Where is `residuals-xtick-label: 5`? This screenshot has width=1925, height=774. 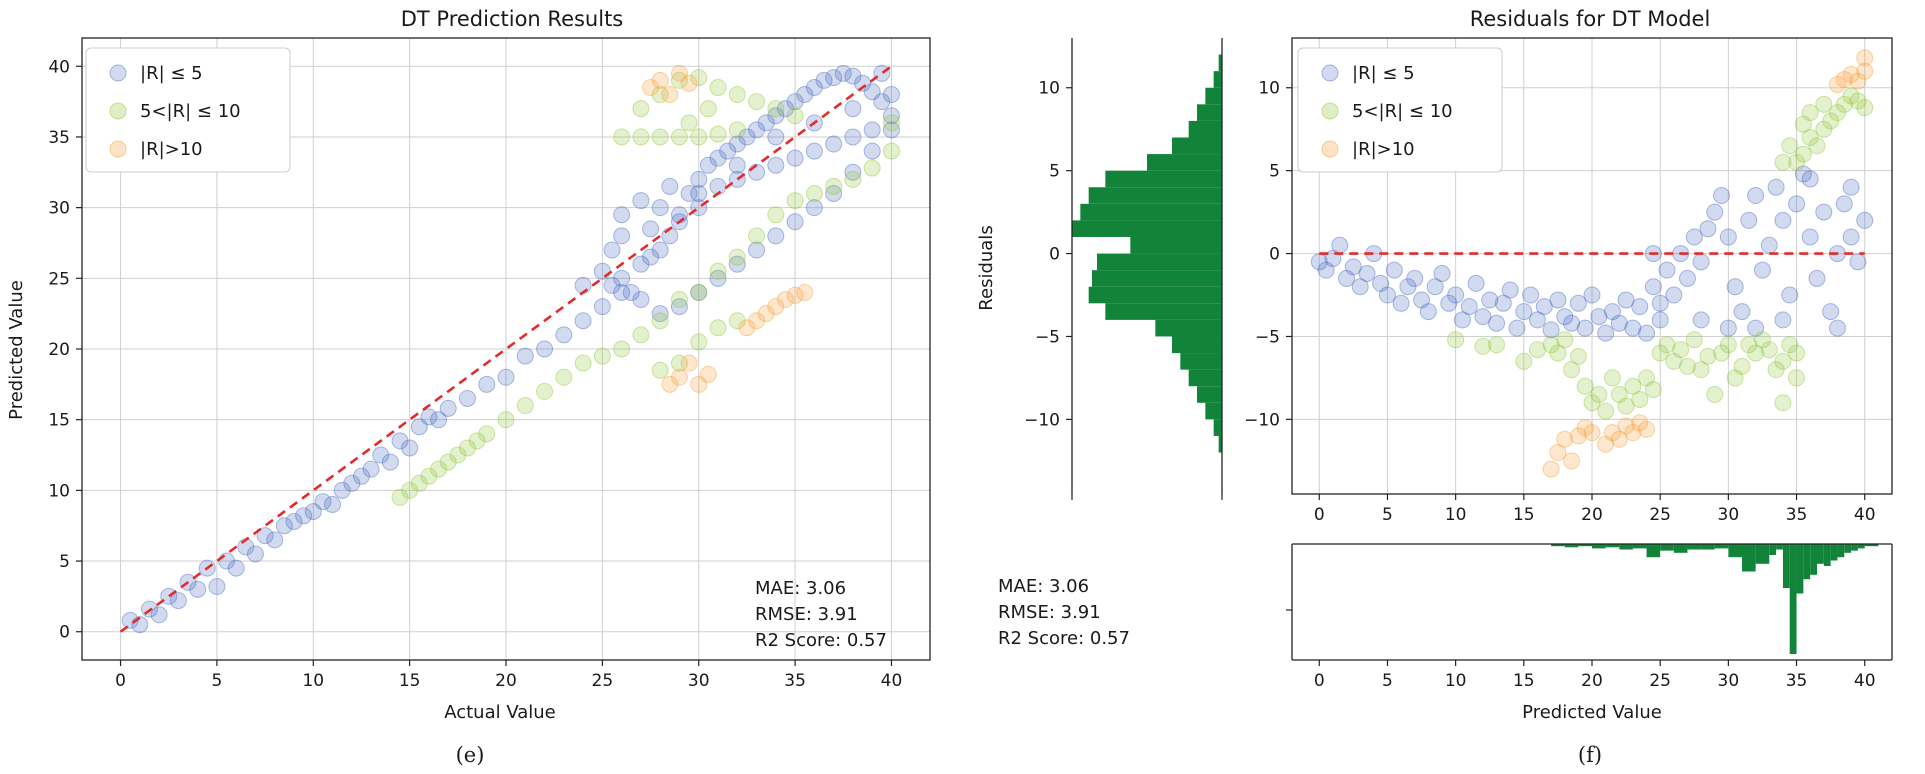
residuals-xtick-label: 5 is located at coordinates (1387, 515).